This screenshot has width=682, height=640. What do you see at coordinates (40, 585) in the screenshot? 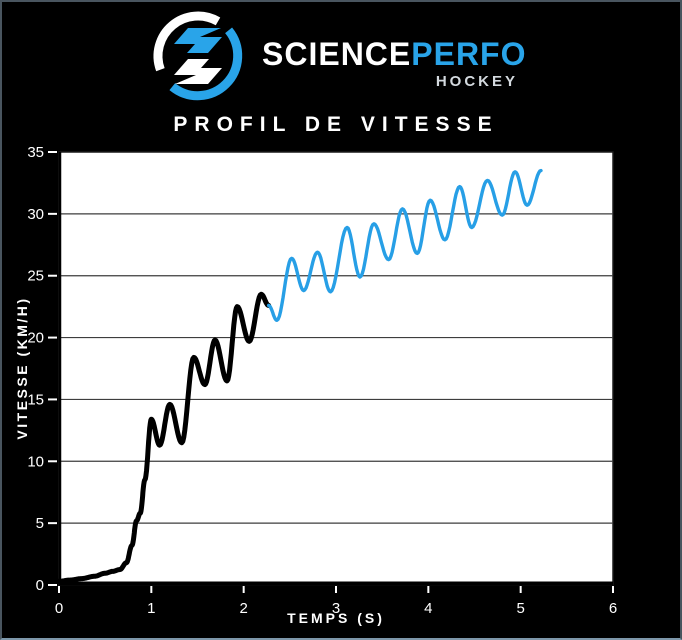
I see `y-tick-label: 0` at bounding box center [40, 585].